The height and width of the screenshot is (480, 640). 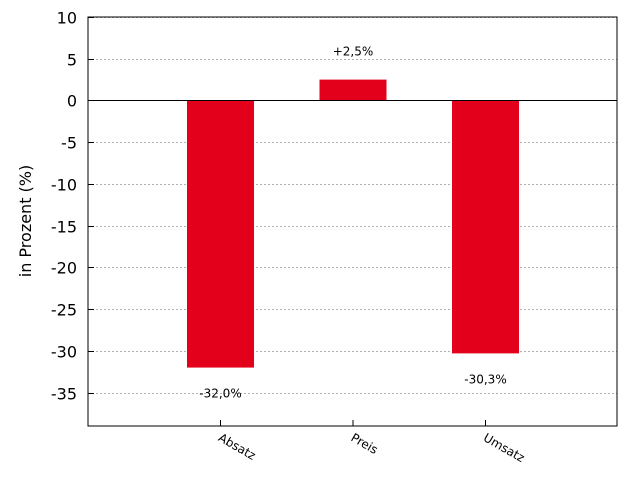 What do you see at coordinates (69, 143) in the screenshot?
I see `y-tick-label: -5` at bounding box center [69, 143].